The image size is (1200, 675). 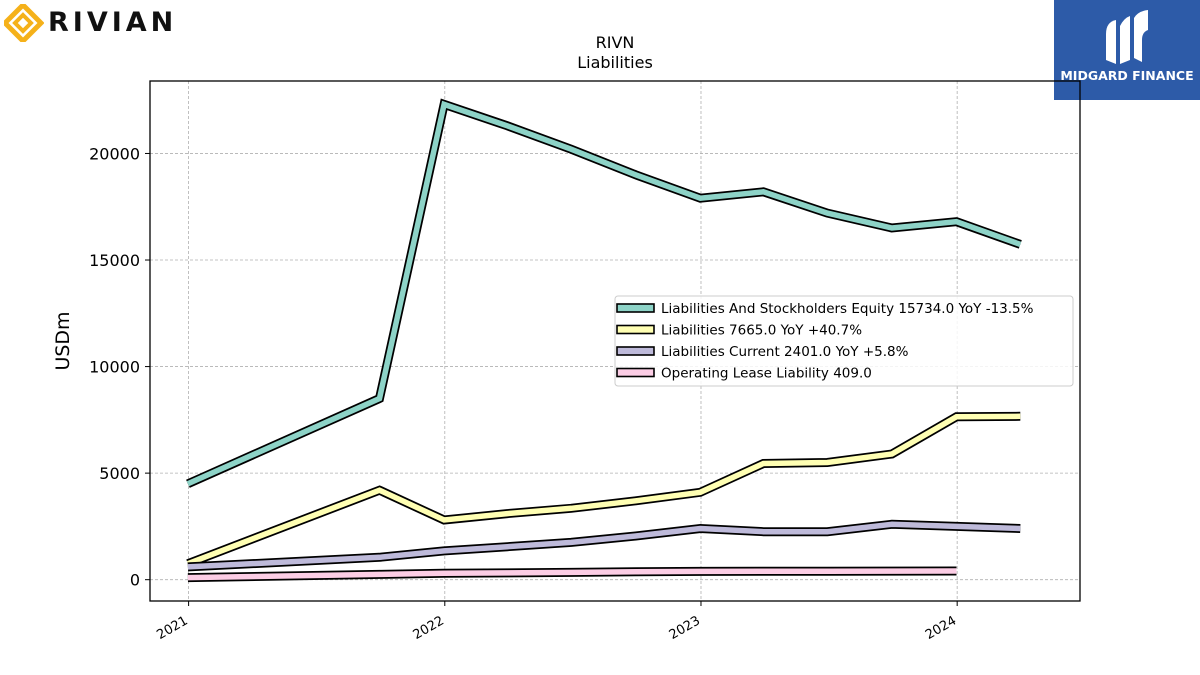 I want to click on chart-title: RIVN, so click(x=615, y=42).